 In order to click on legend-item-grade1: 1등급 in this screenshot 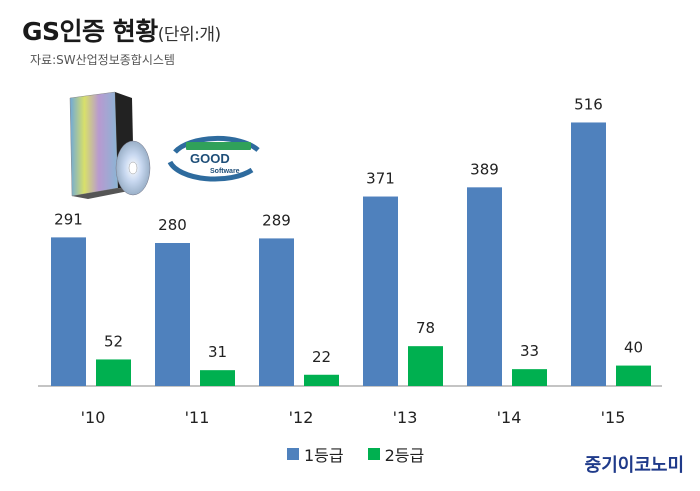, I will do `click(315, 454)`.